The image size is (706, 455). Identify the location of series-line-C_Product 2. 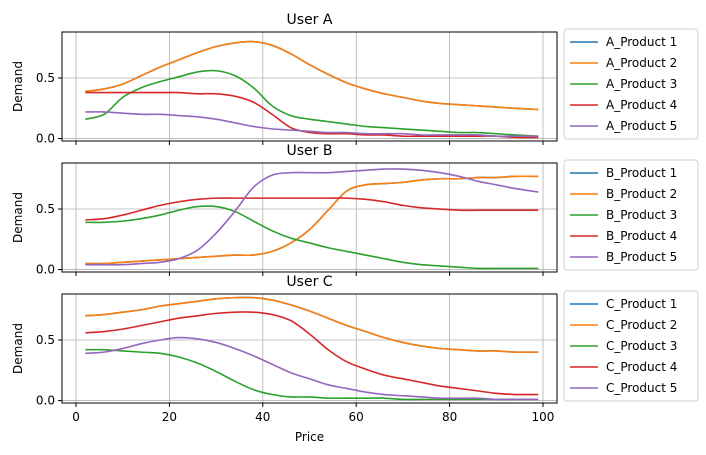
(312, 325).